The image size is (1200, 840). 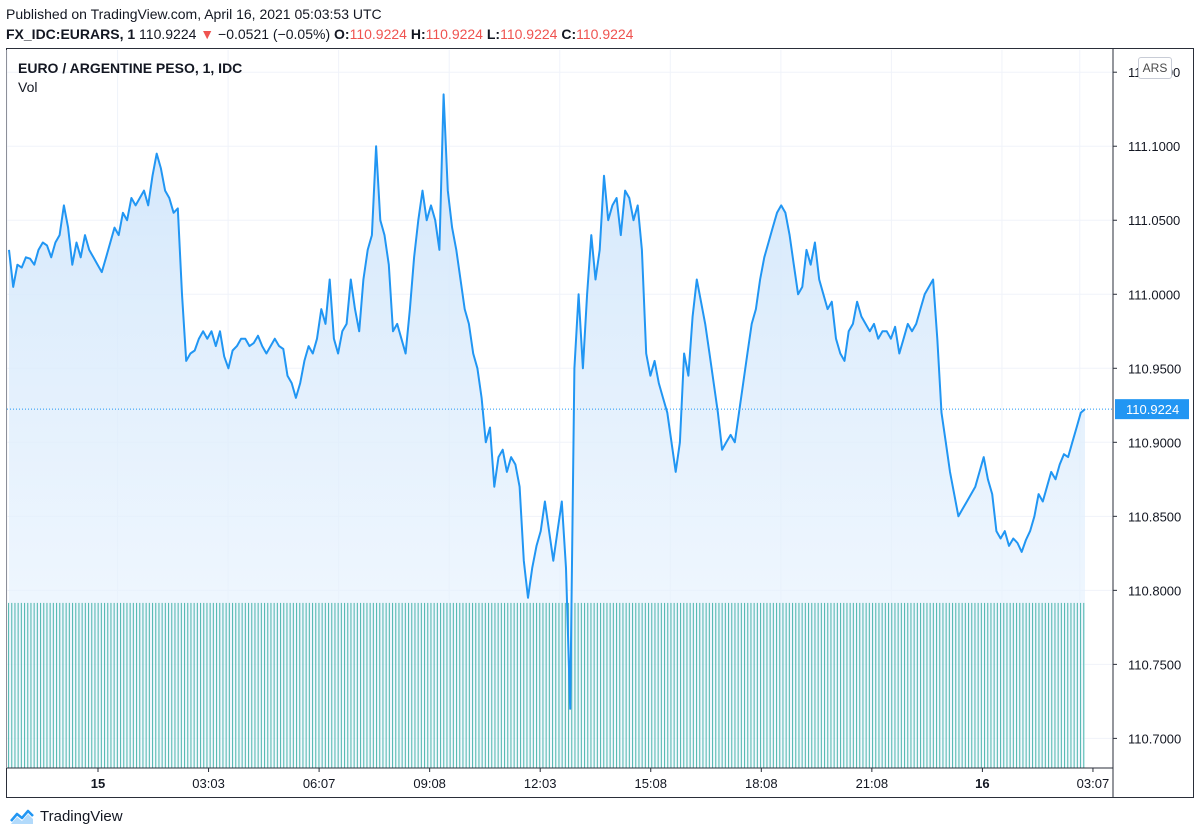 I want to click on volume-label: Vol, so click(x=28, y=87).